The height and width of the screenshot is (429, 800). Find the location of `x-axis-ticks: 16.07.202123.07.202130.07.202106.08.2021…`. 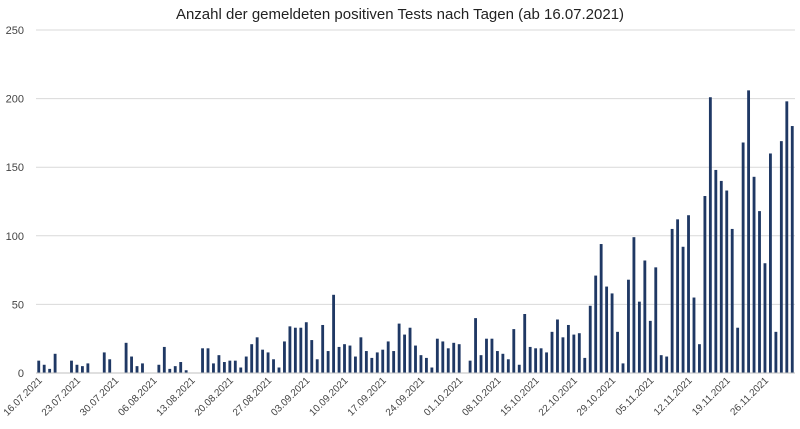

x-axis-ticks: 16.07.202123.07.202130.07.202106.08.2021… is located at coordinates (387, 396).